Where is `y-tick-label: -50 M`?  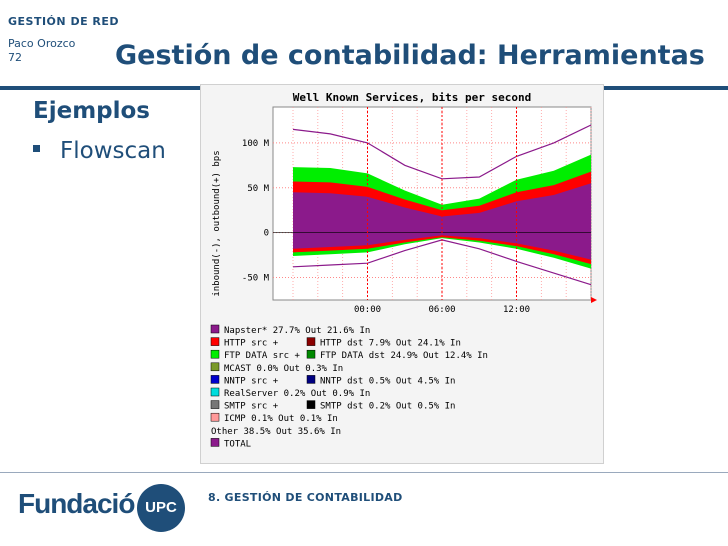 y-tick-label: -50 M is located at coordinates (256, 279).